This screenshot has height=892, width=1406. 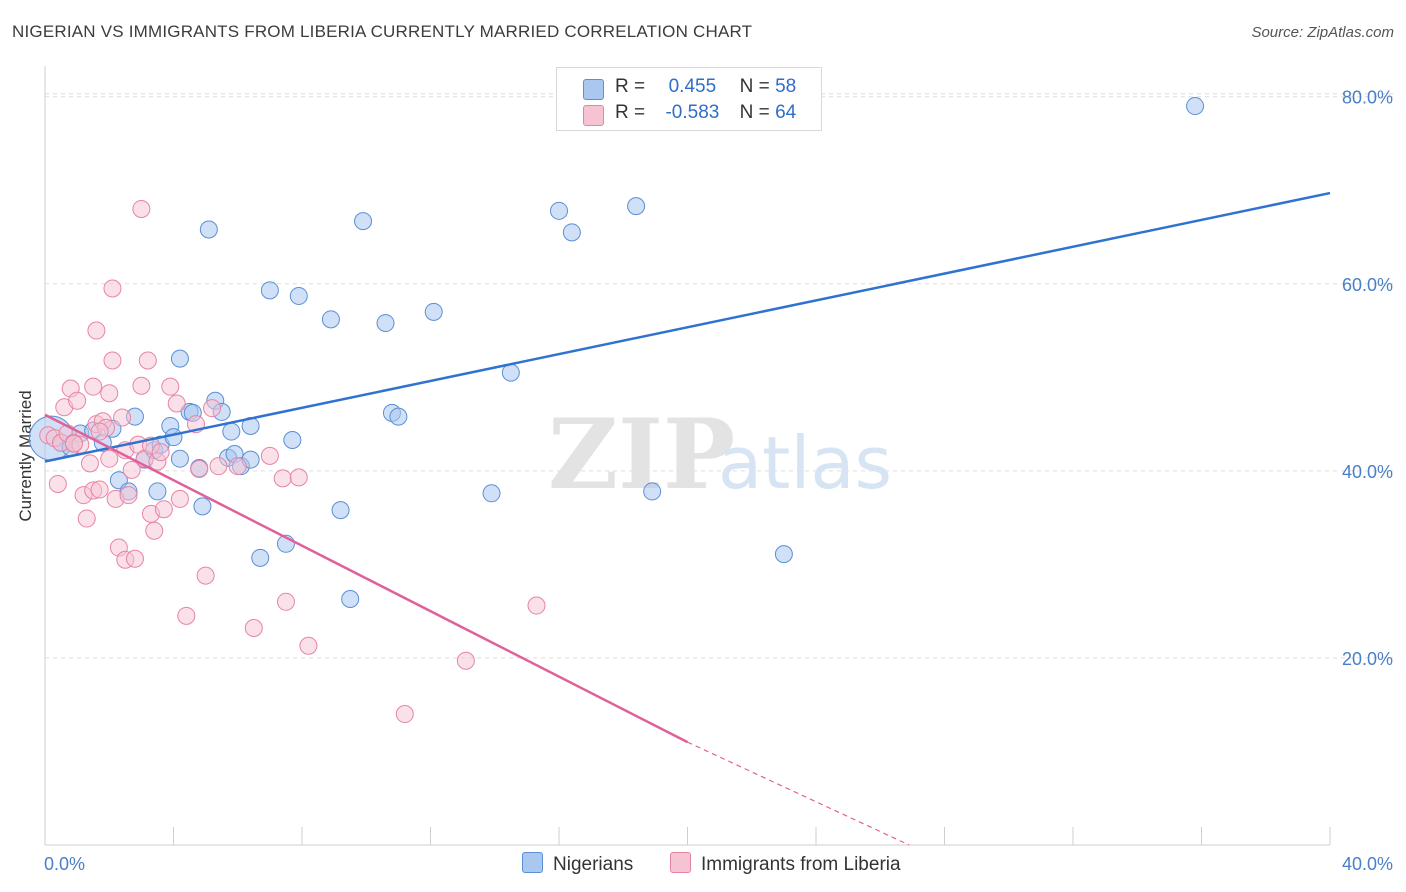 I want to click on bottom-legend-liberia: Immigrants from Liberia, so click(x=785, y=864).